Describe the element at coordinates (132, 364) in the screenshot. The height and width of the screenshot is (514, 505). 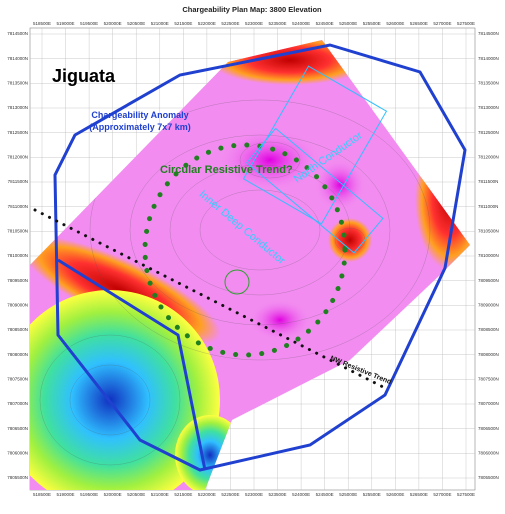
I see `anomaly-outline` at that location.